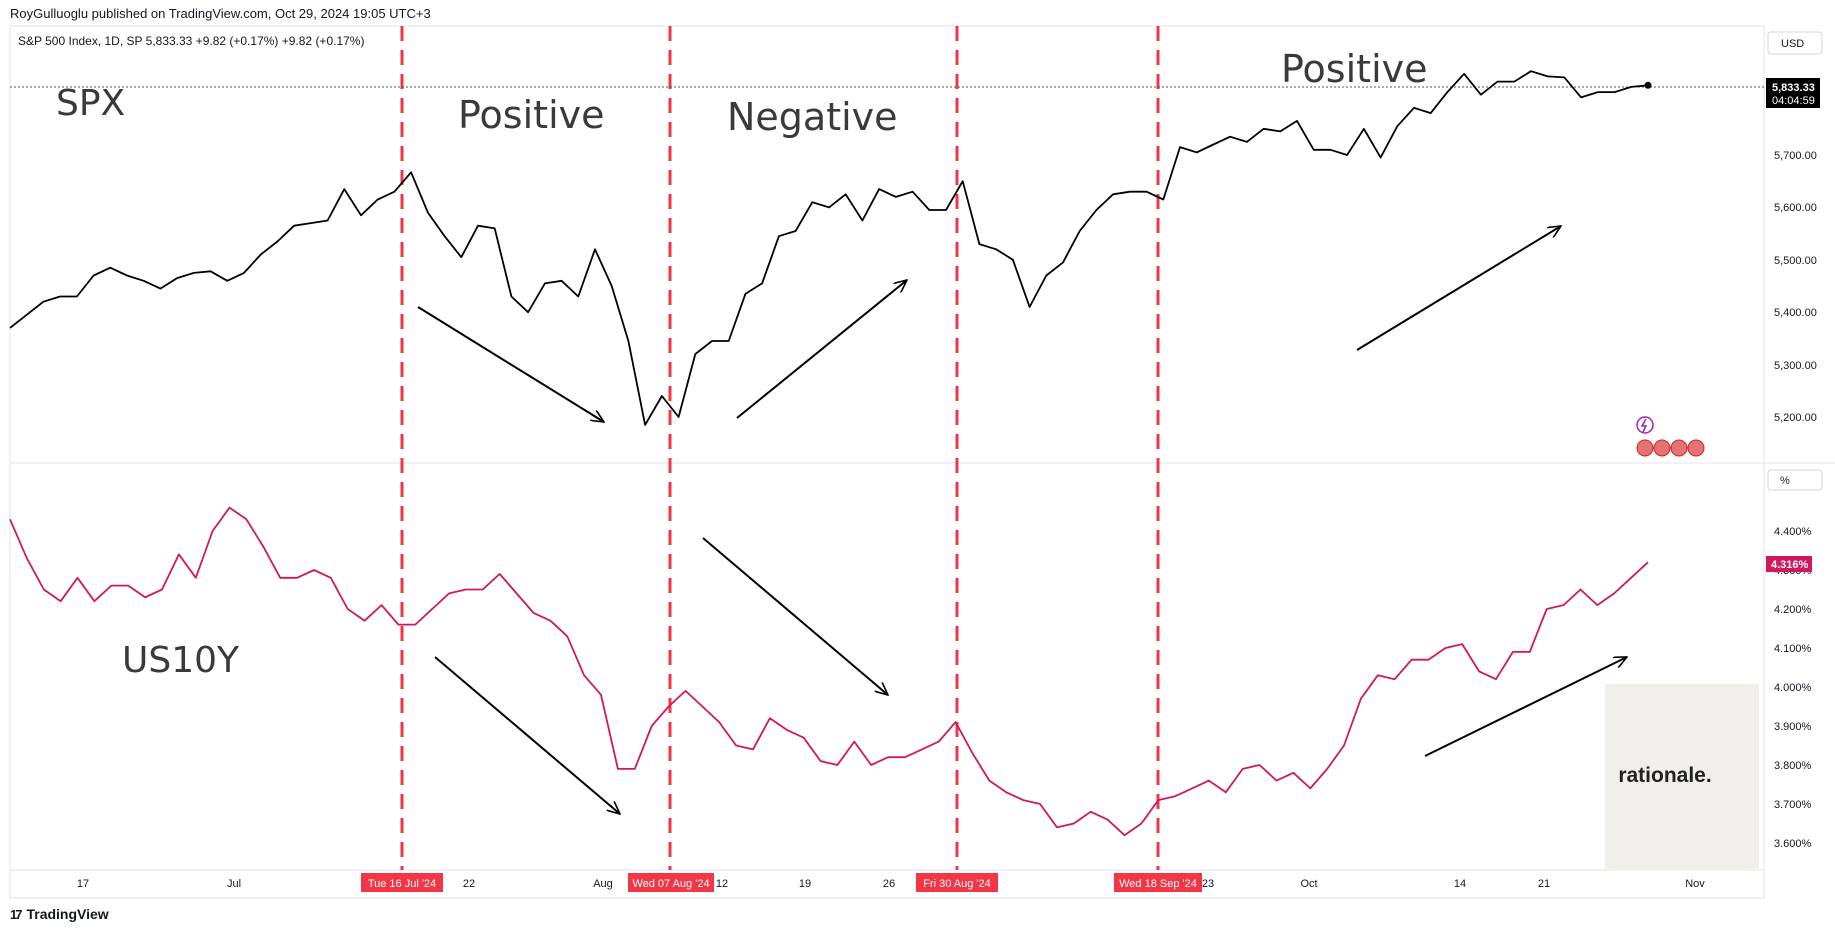 The image size is (1835, 931). Describe the element at coordinates (805, 884) in the screenshot. I see `time-tick: 19` at that location.